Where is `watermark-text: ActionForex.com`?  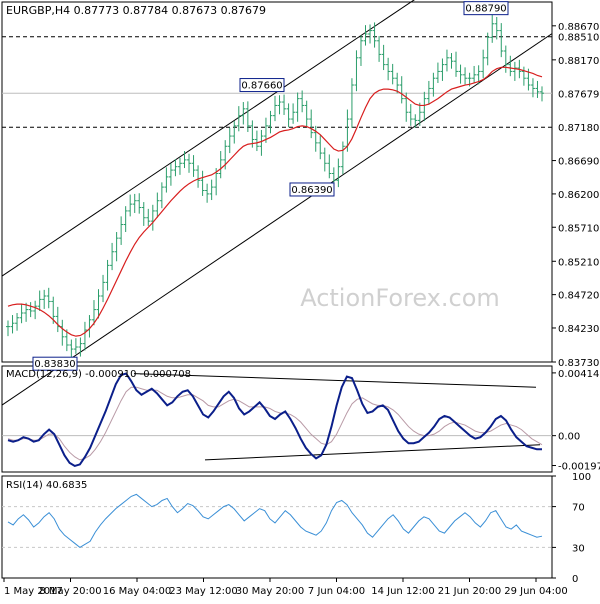
watermark-text: ActionForex.com is located at coordinates (400, 298).